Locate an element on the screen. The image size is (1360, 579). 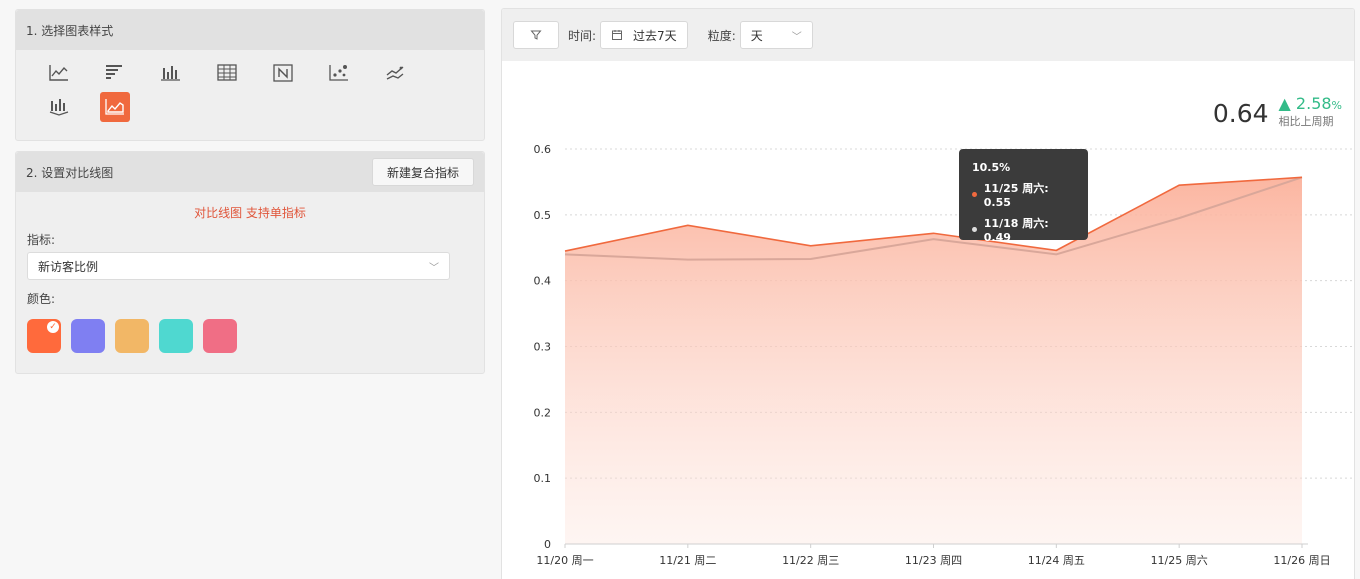
filter-icon is located at coordinates (536, 35).